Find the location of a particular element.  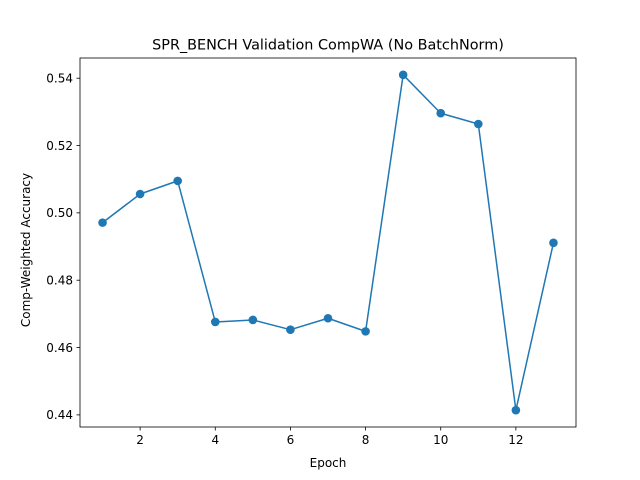

y-tick-label: 0.52 is located at coordinates (59, 146).